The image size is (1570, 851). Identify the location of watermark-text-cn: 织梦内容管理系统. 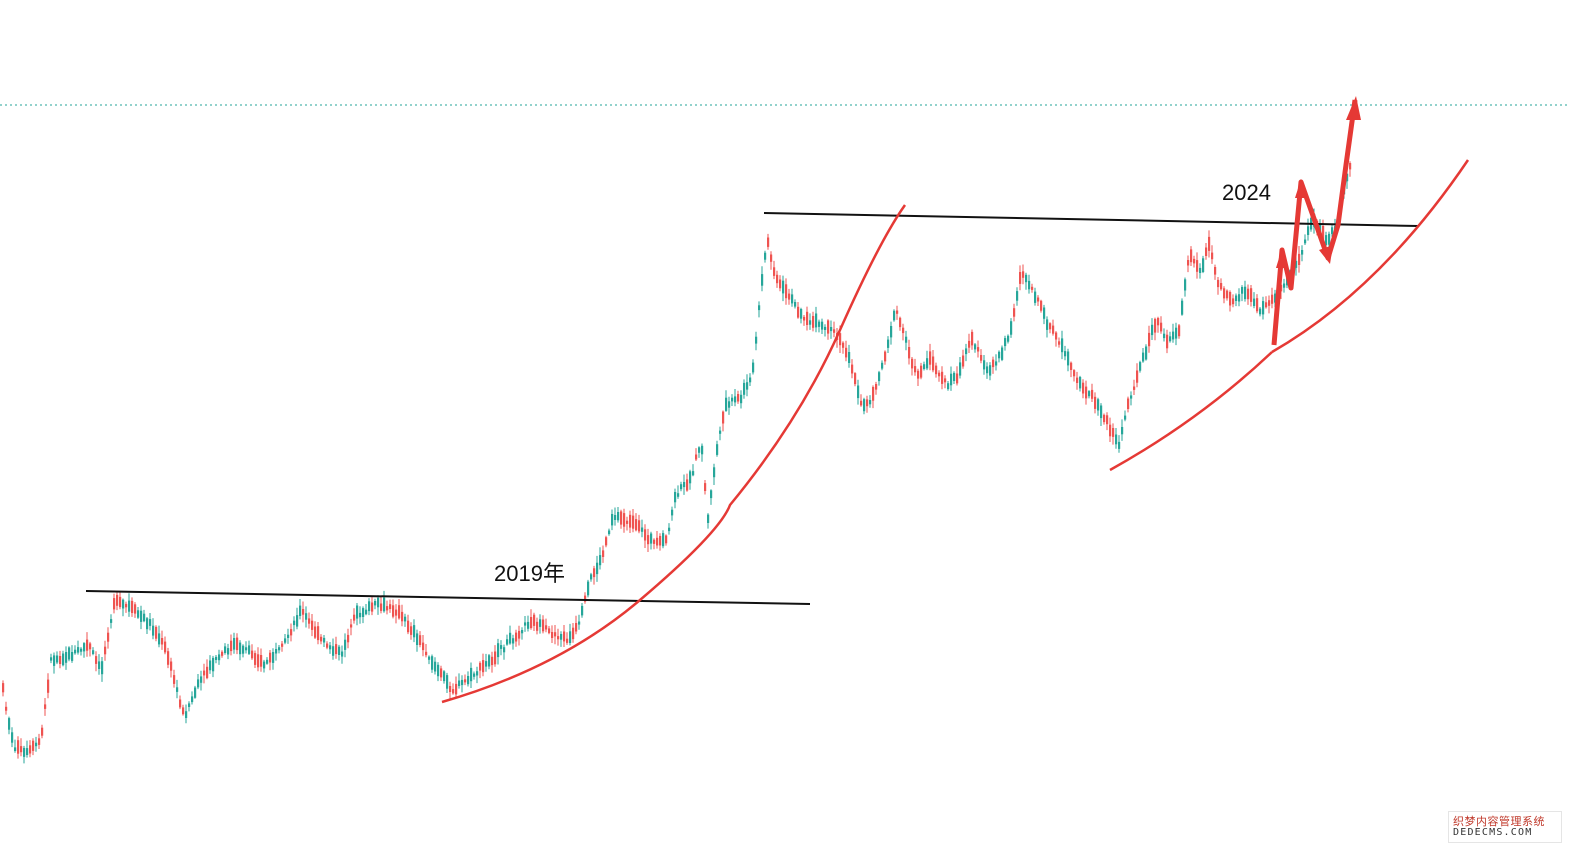
(1499, 821).